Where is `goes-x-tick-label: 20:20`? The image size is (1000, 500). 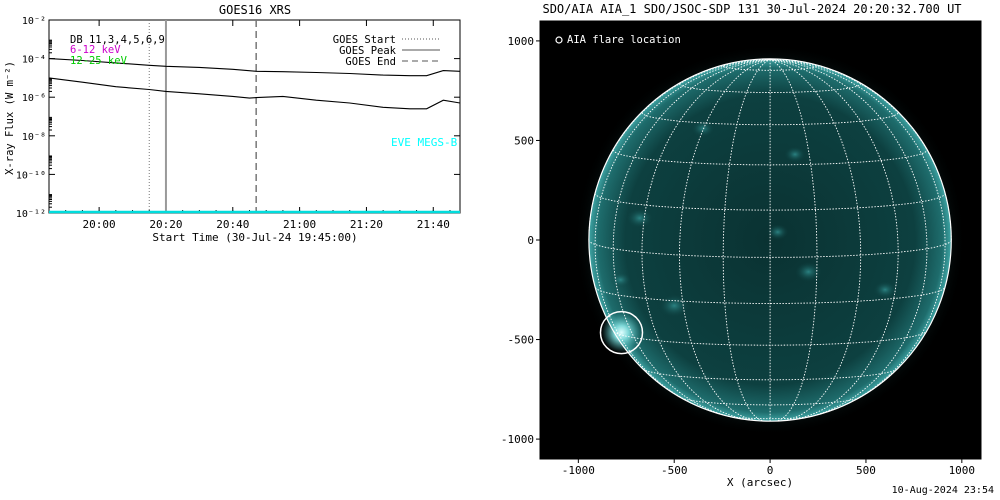 goes-x-tick-label: 20:20 is located at coordinates (165, 224).